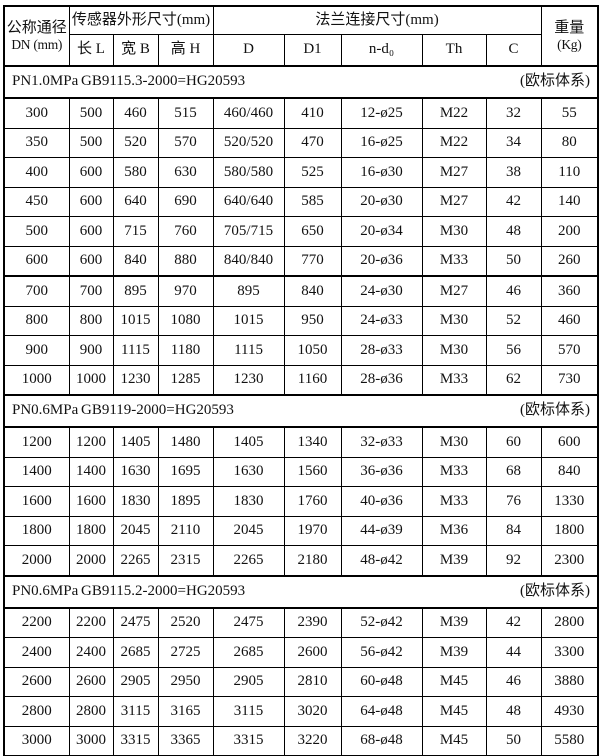 This screenshot has height=756, width=600. What do you see at coordinates (312, 201) in the screenshot?
I see `table-cell: 585` at bounding box center [312, 201].